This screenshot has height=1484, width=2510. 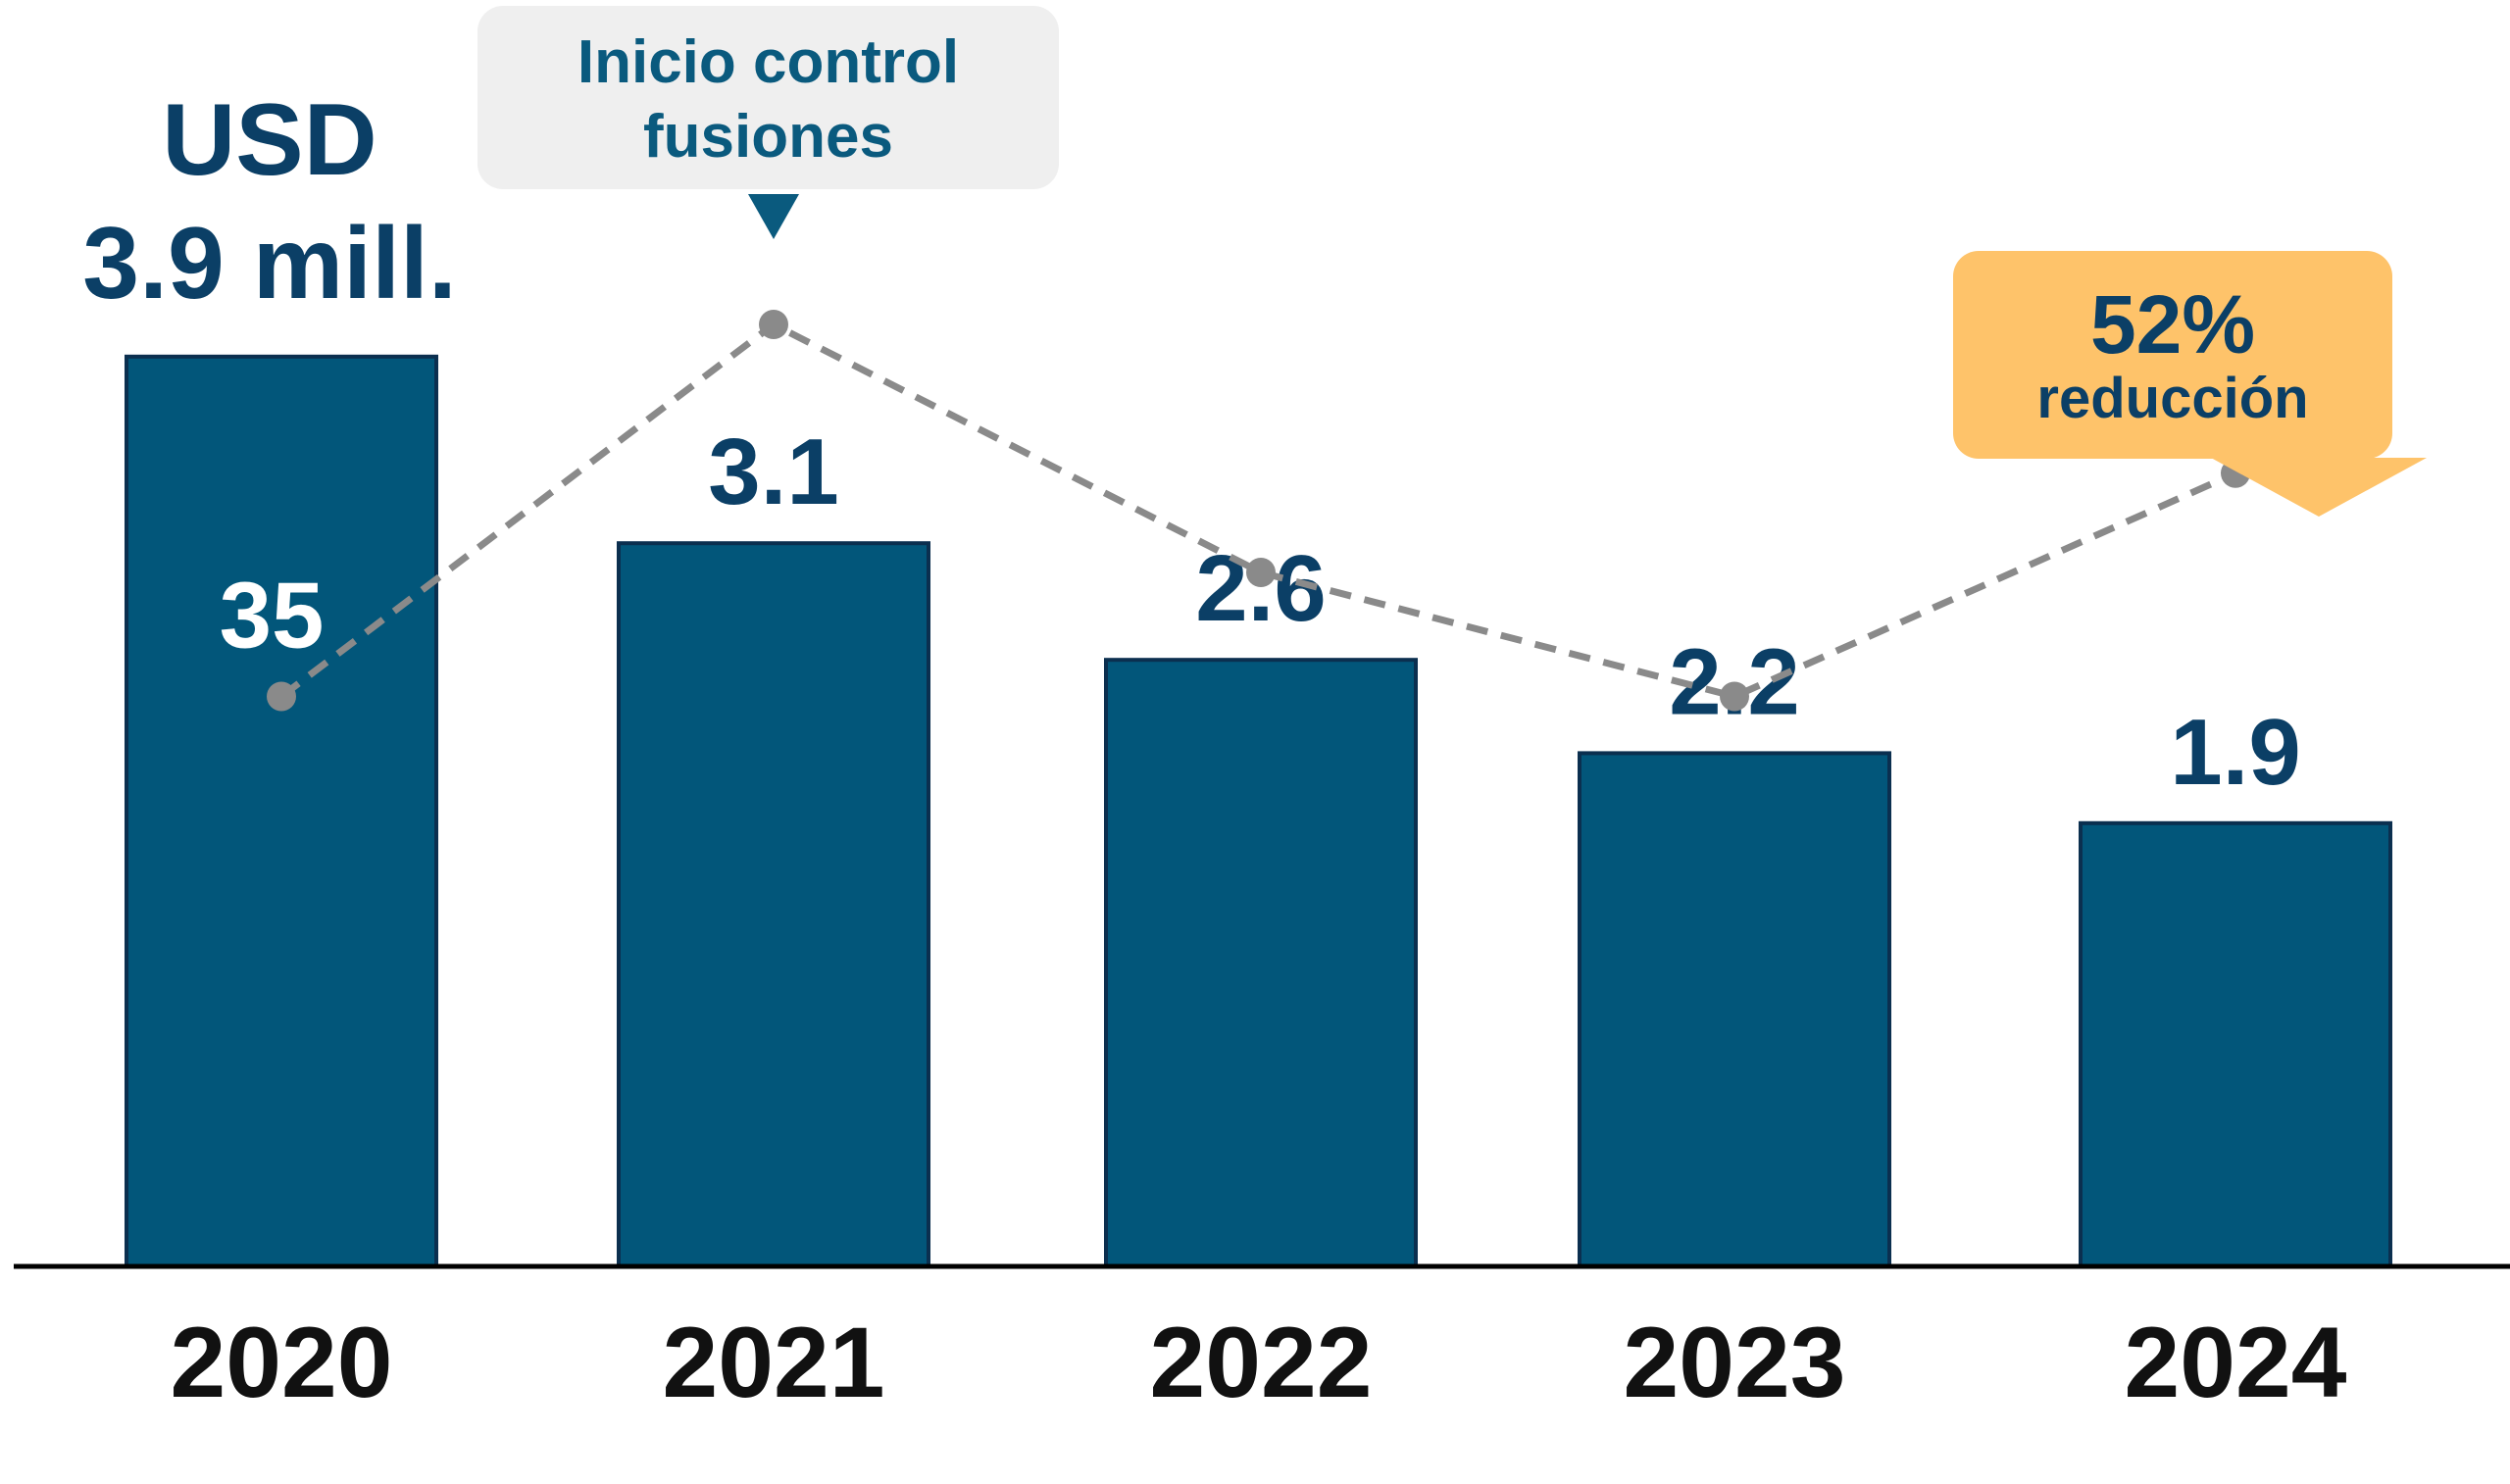 What do you see at coordinates (282, 1362) in the screenshot?
I see `x-tick-label-2020: 2020` at bounding box center [282, 1362].